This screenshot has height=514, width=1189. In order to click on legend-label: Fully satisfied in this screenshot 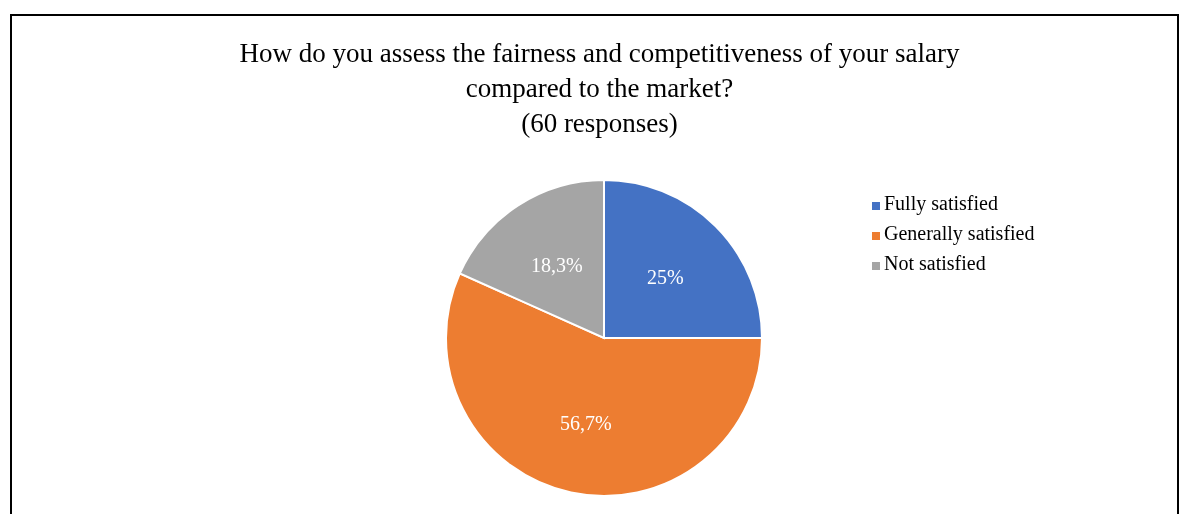, I will do `click(941, 203)`.